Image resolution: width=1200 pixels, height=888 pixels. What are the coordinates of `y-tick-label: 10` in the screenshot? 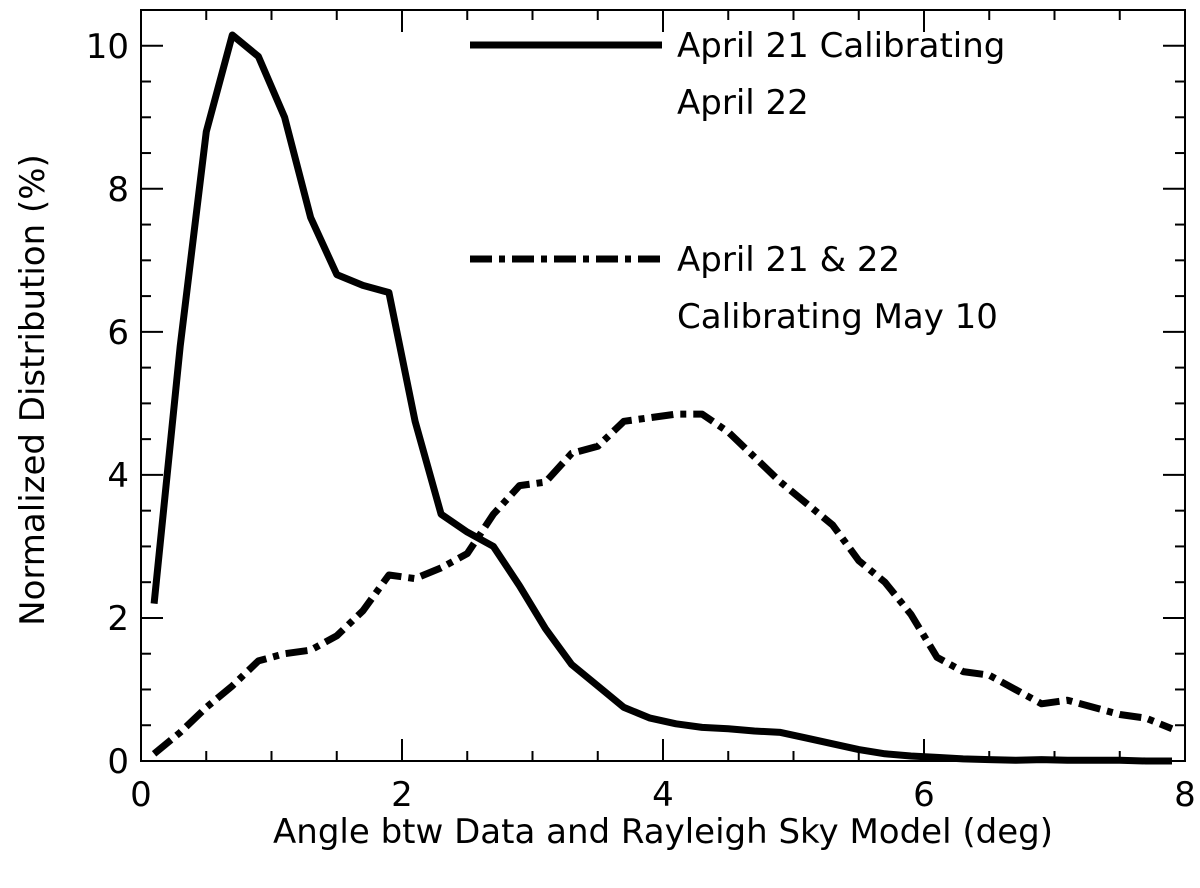 It's located at (107, 47).